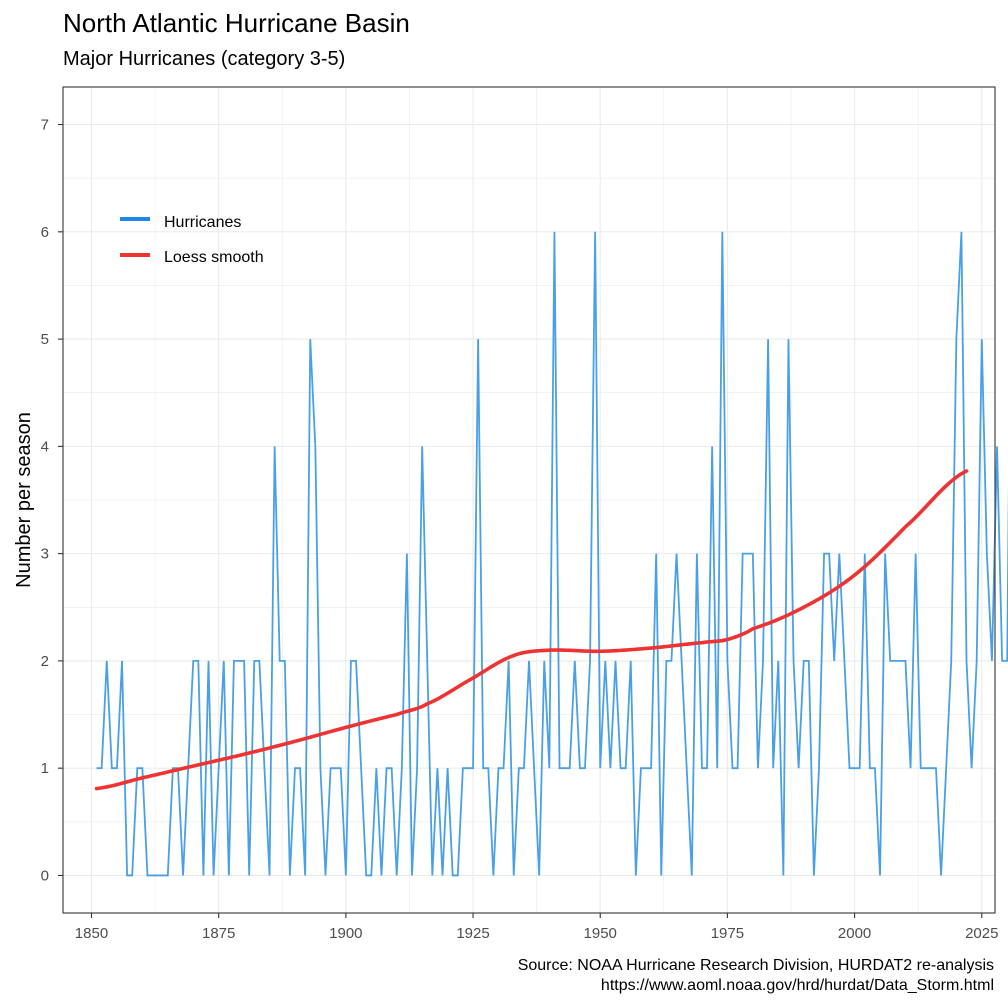 This screenshot has height=1008, width=1008. Describe the element at coordinates (981, 933) in the screenshot. I see `x-tick-label: 2025` at that location.